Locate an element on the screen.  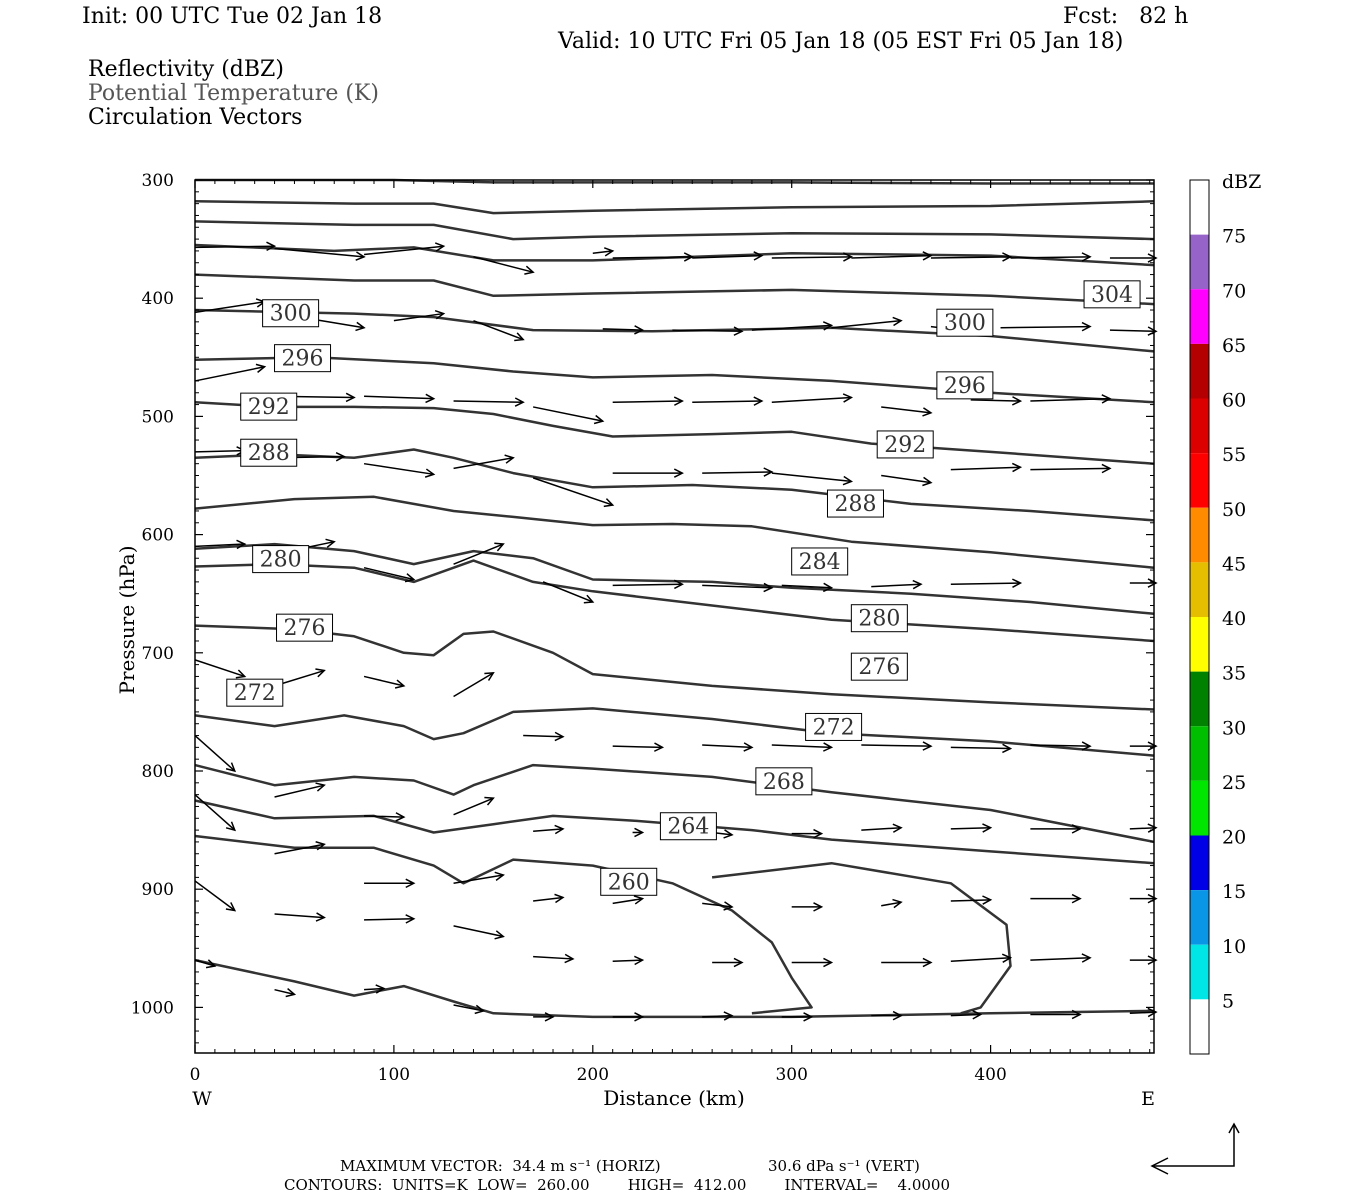
contour-label-text: 264 is located at coordinates (688, 827).